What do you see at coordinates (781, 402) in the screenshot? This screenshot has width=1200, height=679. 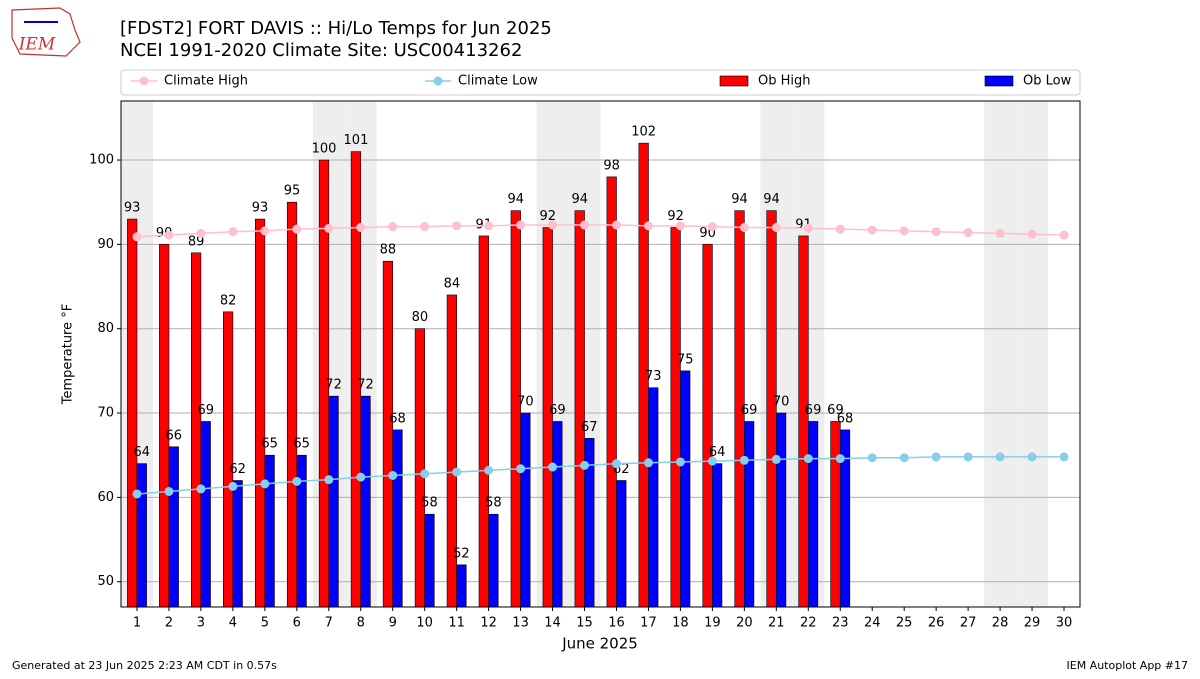 I see `data-label: 70` at bounding box center [781, 402].